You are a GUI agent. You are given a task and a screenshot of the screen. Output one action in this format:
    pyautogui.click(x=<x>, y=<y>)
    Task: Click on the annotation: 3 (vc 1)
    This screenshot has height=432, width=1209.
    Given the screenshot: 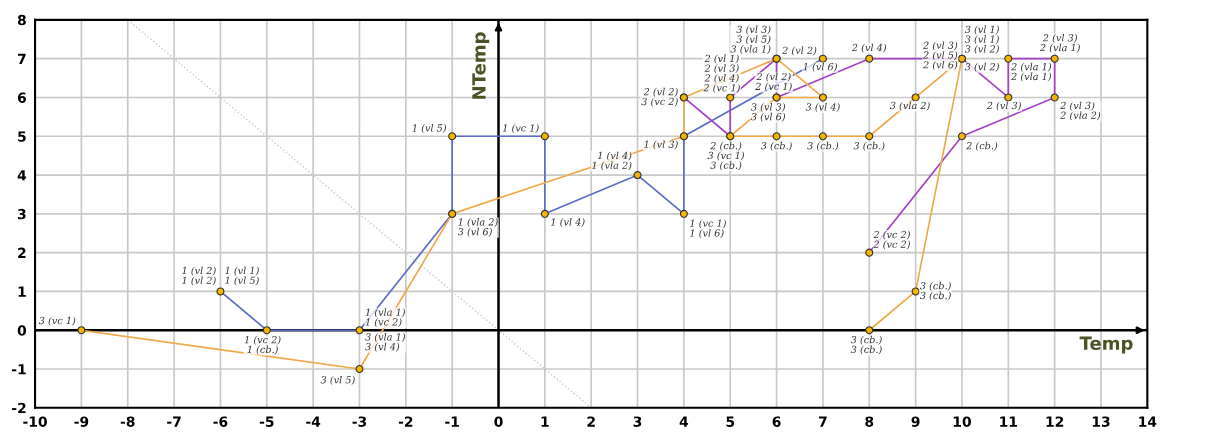 What is the action you would take?
    pyautogui.click(x=57, y=321)
    